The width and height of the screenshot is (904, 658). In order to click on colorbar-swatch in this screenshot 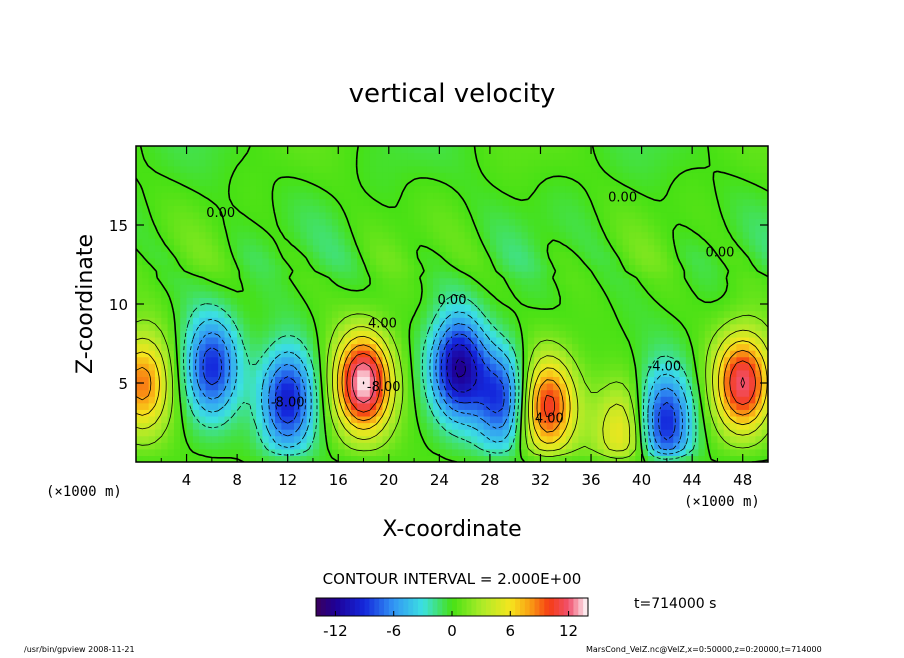, I will do `click(328, 607)`.